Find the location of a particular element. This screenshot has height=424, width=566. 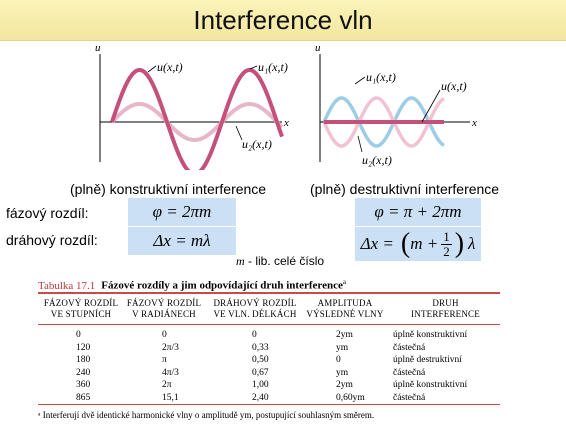

constructive-caption: (plně) konstruktivní interference is located at coordinates (168, 189).